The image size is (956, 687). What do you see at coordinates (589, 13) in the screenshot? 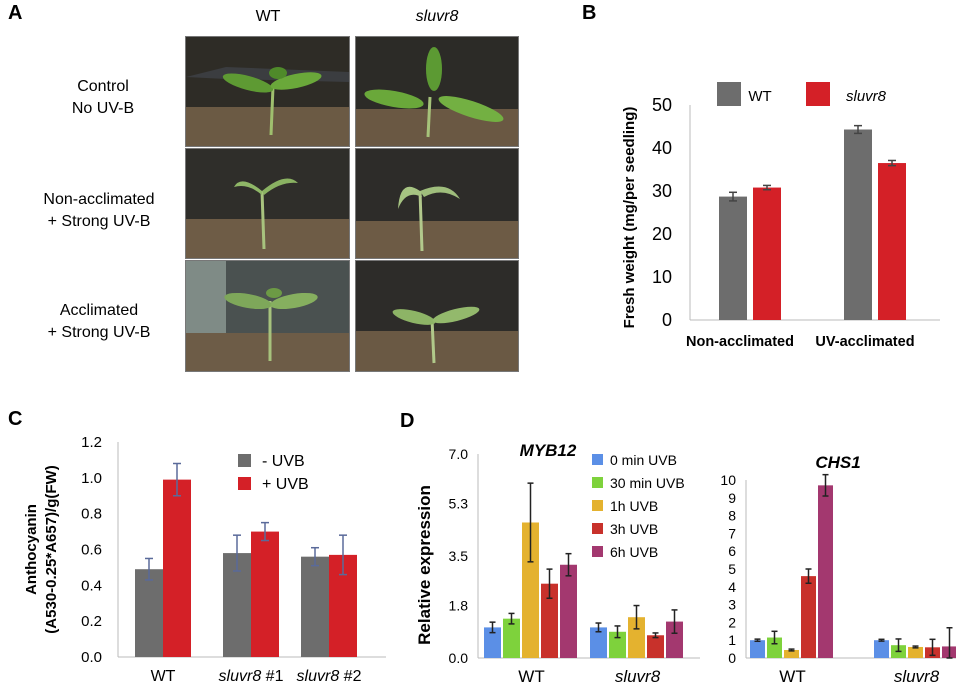
I see `panel-b-letter: B` at bounding box center [589, 13].